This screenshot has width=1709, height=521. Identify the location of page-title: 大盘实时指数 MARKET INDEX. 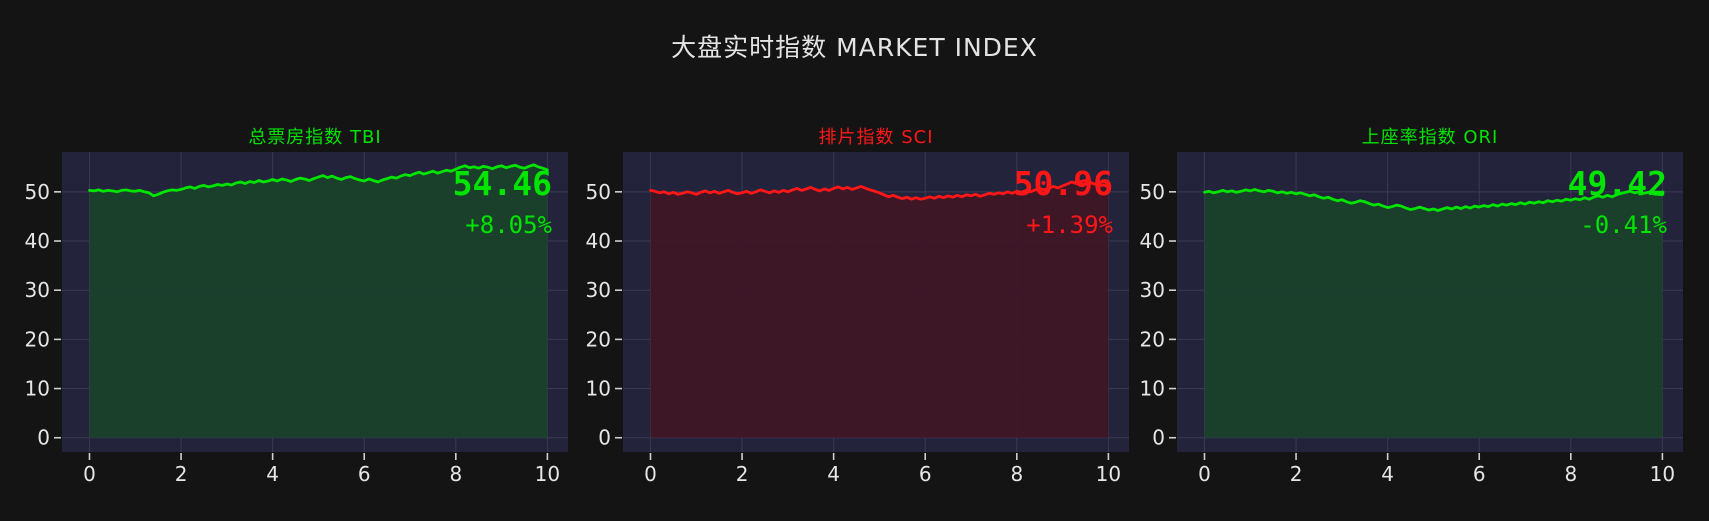
(854, 47).